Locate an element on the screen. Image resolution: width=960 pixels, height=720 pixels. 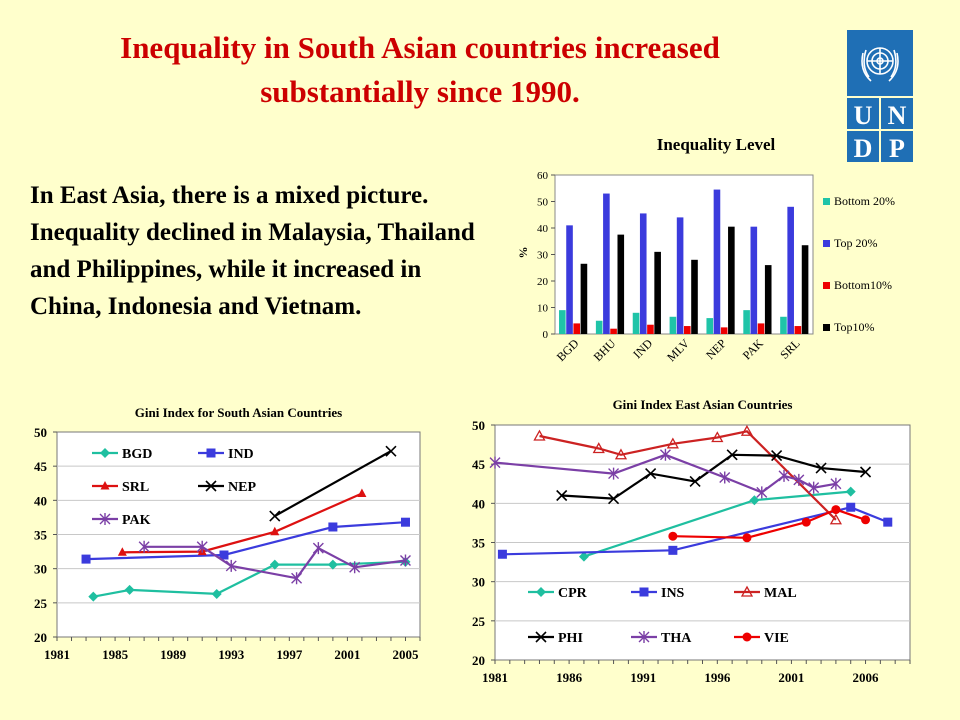
line-legend-label: MAL is located at coordinates (780, 593).